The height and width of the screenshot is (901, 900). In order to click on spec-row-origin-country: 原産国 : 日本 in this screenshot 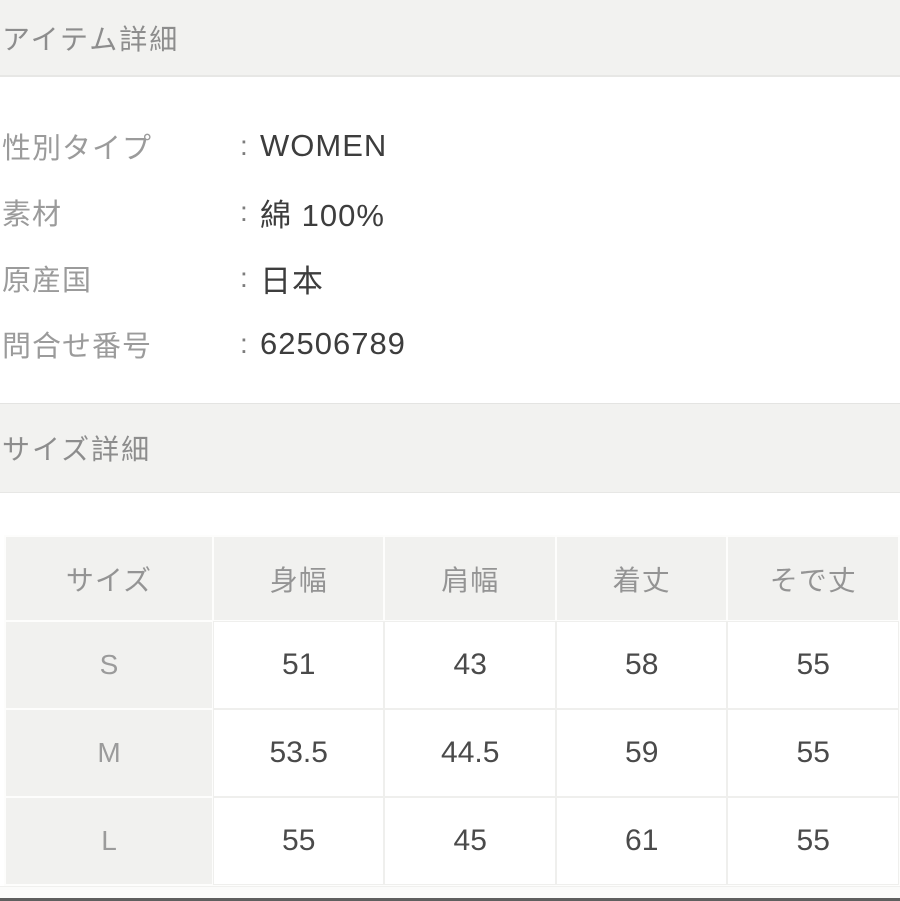, I will do `click(451, 278)`.